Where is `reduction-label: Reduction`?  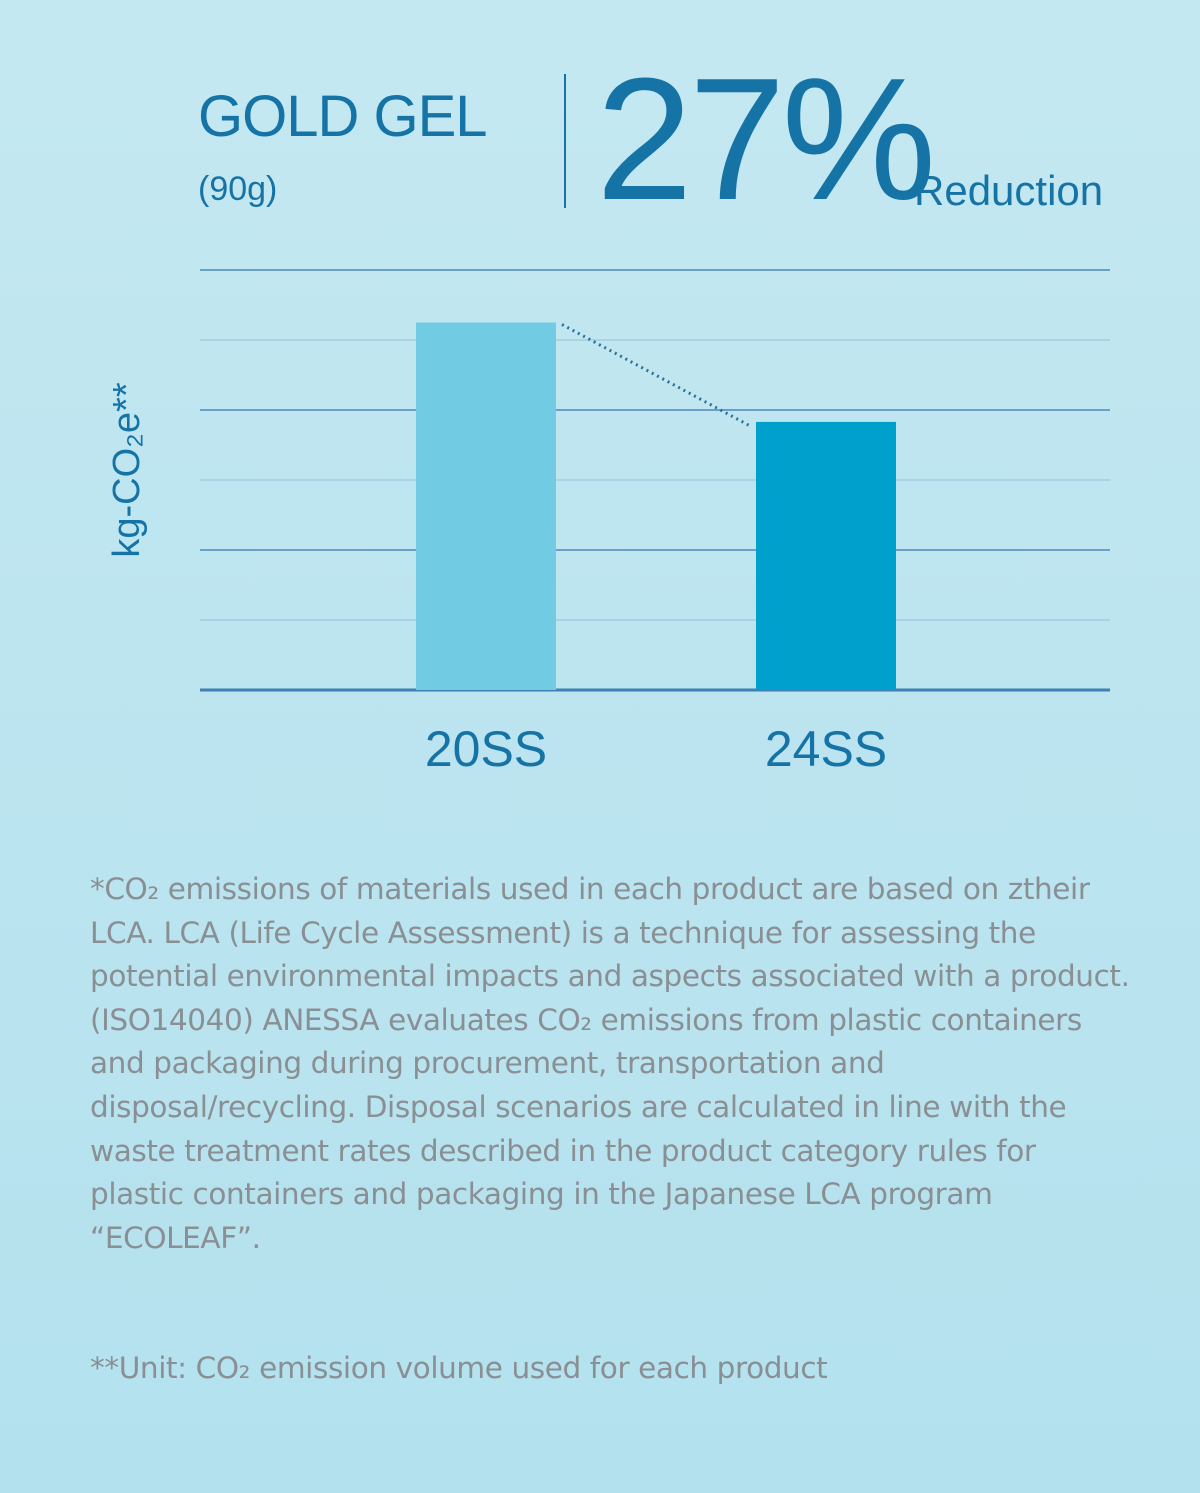
reduction-label: Reduction is located at coordinates (1009, 190).